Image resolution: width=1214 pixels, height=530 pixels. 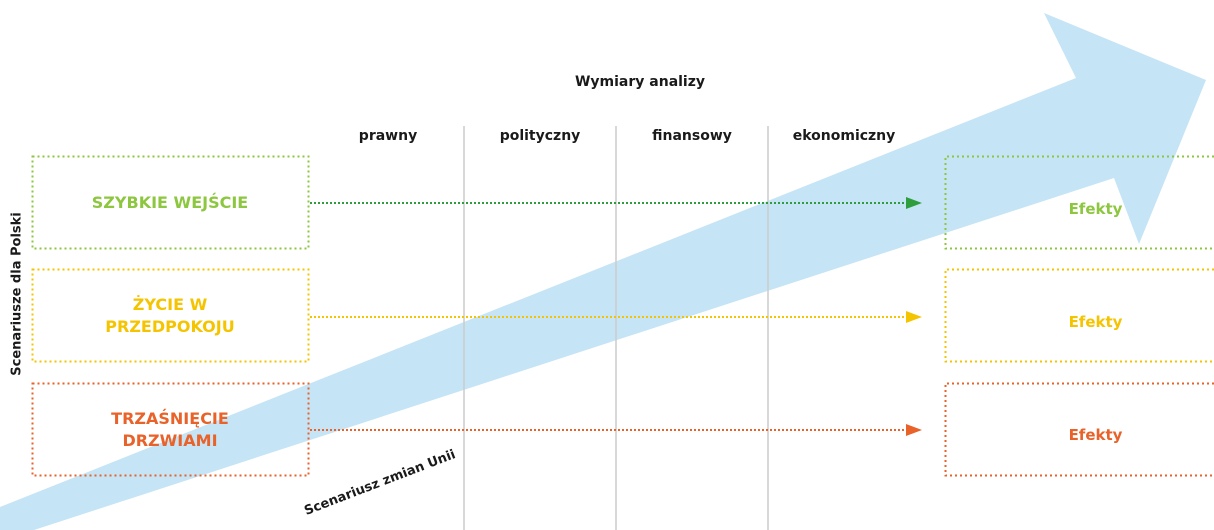 I want to click on scenario-box-door-slam: TRZAŚNIĘCIE DRZWIAMI, so click(x=170, y=430).